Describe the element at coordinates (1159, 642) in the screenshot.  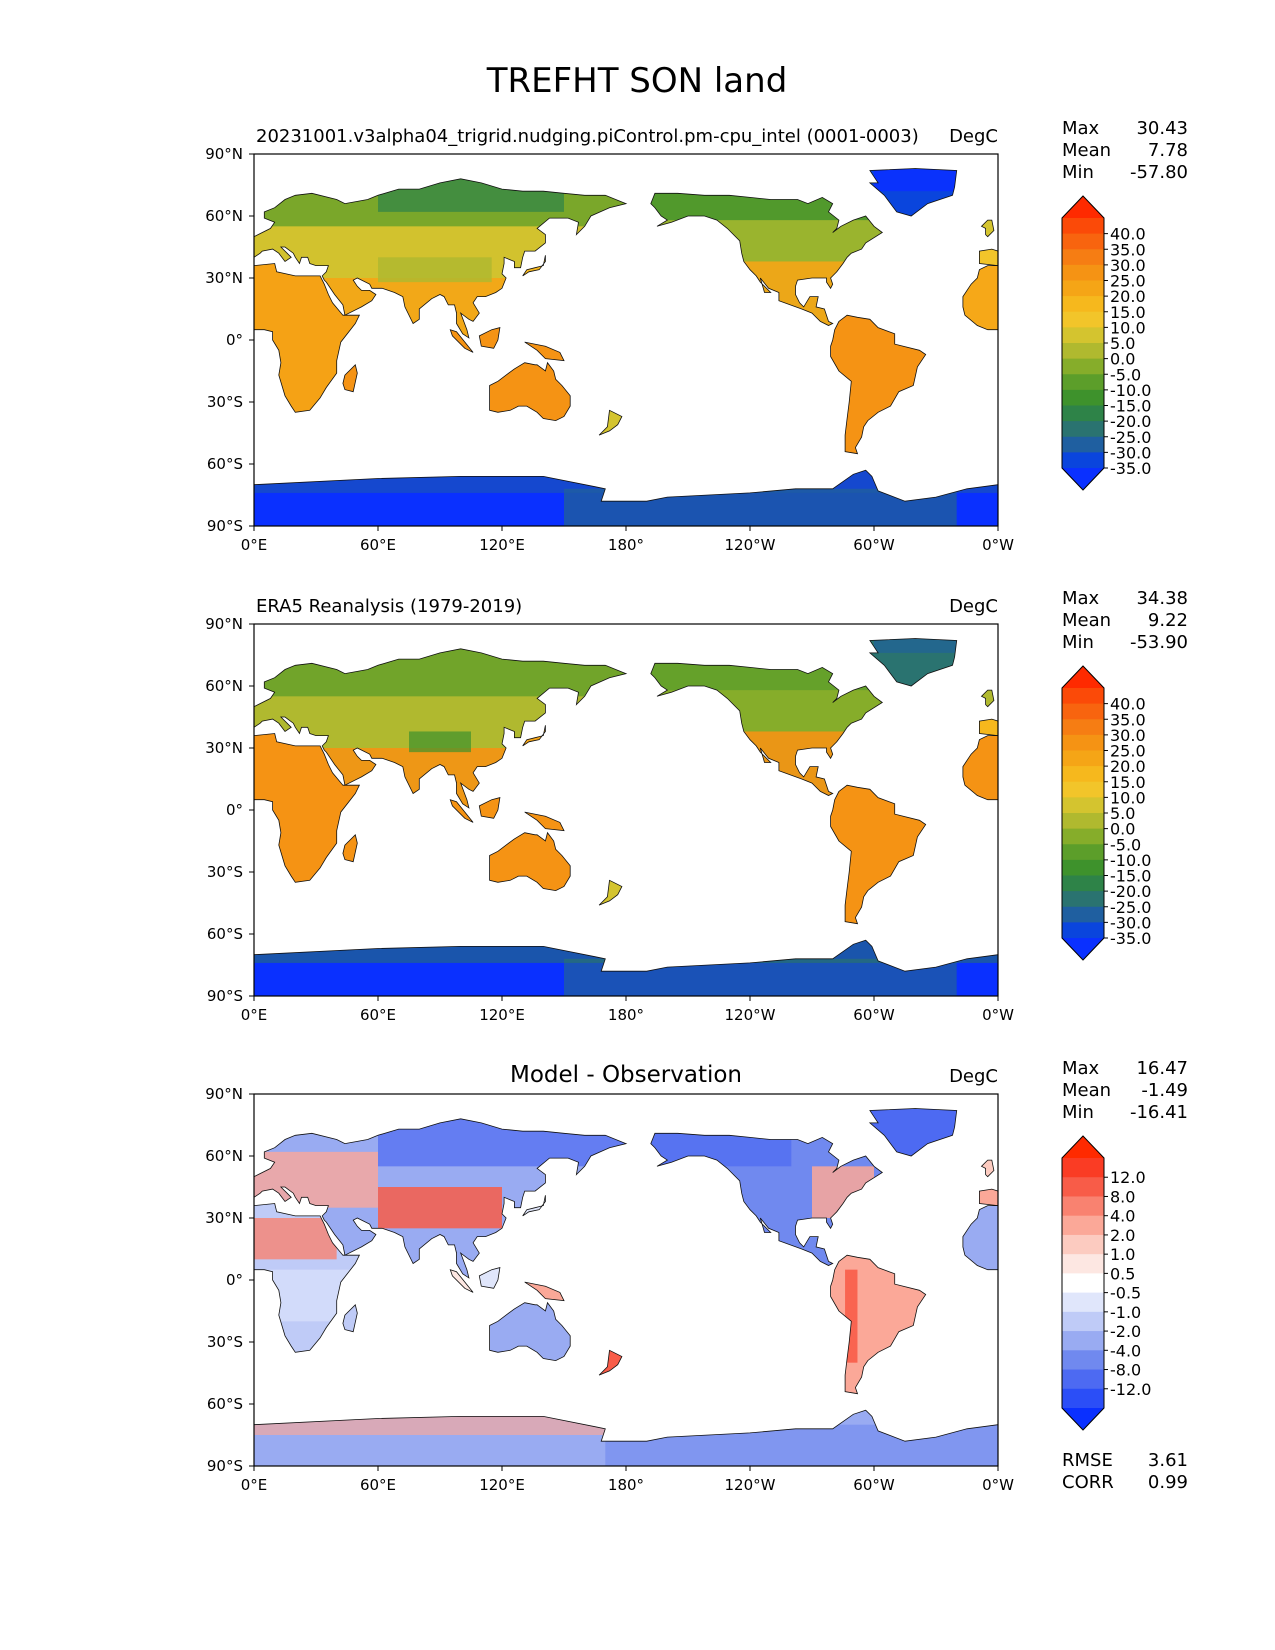
I see `stat-value: -53.90` at that location.